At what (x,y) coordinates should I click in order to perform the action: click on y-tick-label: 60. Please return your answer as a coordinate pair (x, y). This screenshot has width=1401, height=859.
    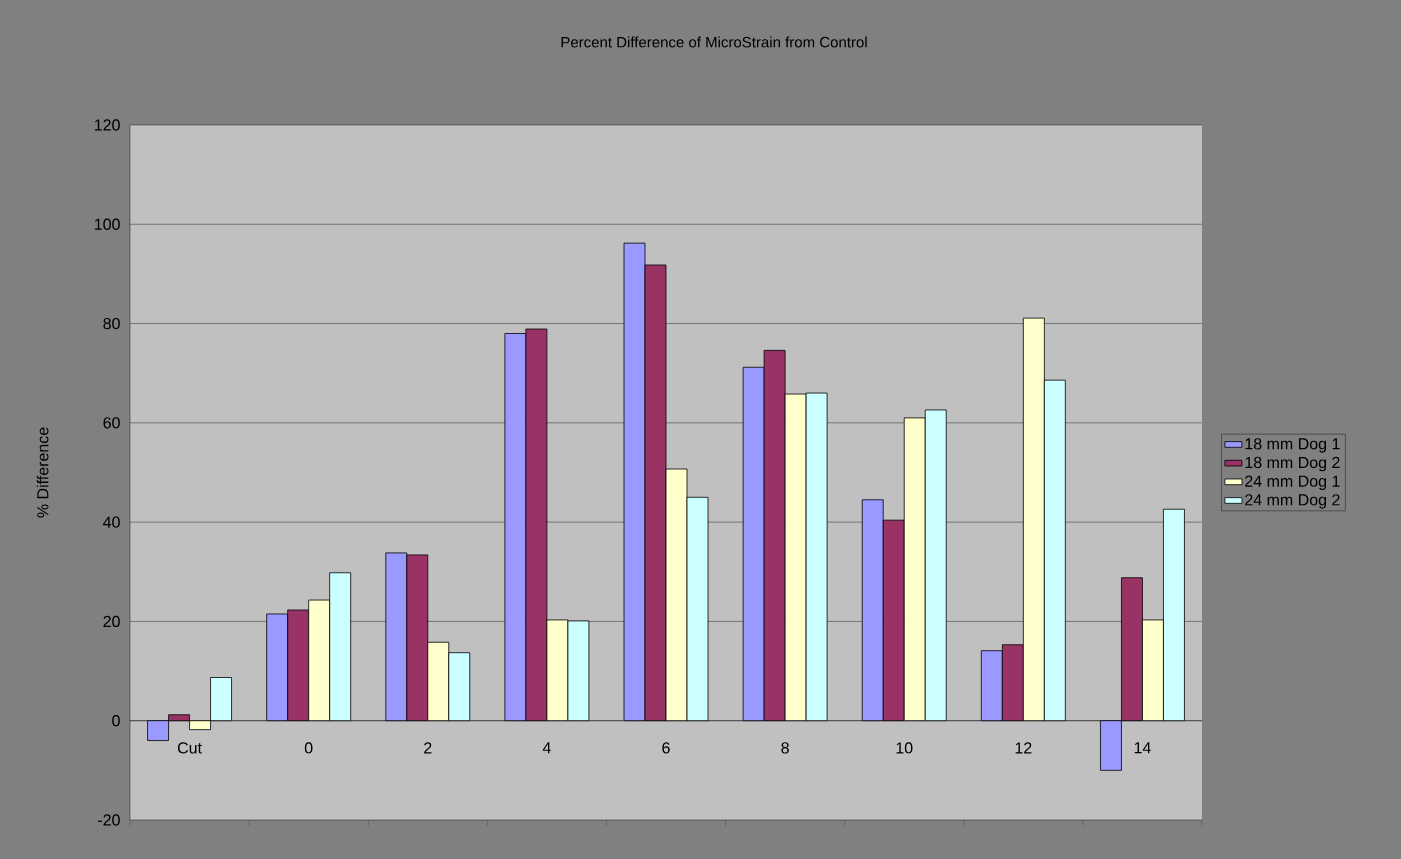
    Looking at the image, I should click on (111, 423).